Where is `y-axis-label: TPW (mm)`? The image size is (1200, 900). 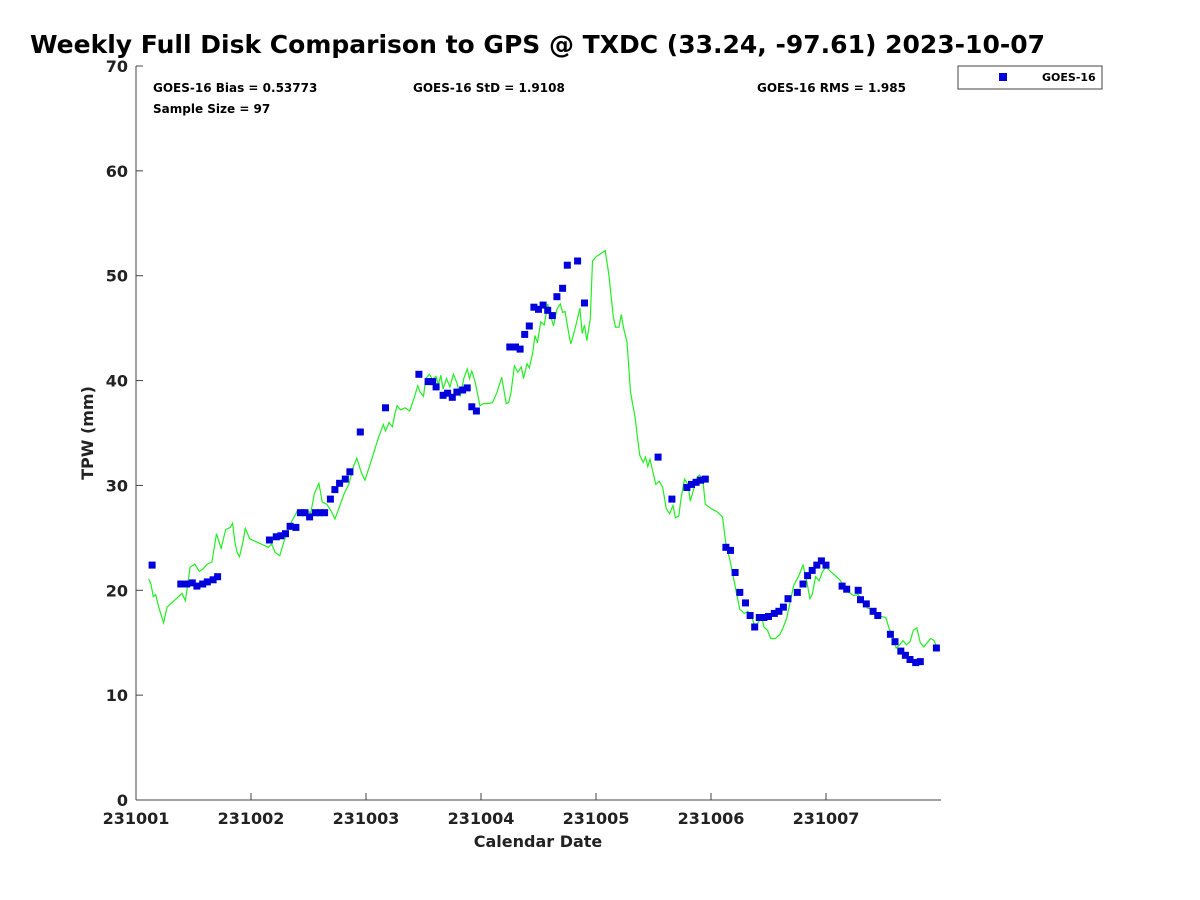 y-axis-label: TPW (mm) is located at coordinates (87, 433).